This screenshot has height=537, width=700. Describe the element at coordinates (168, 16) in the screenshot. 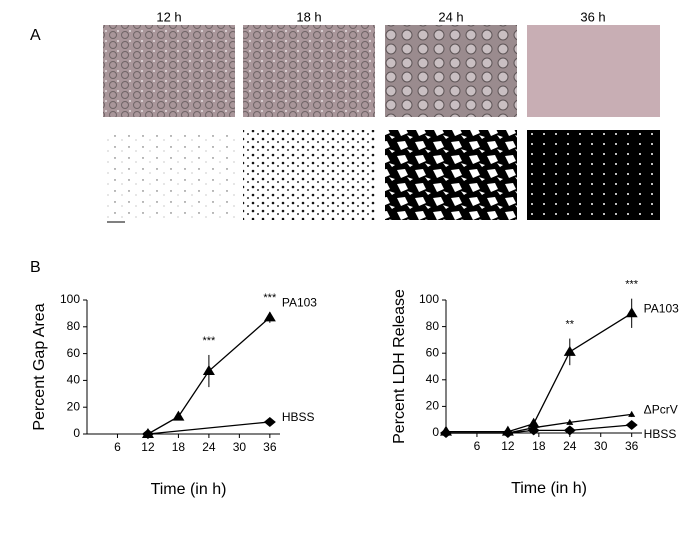

I see `image-label: 12 h` at that location.